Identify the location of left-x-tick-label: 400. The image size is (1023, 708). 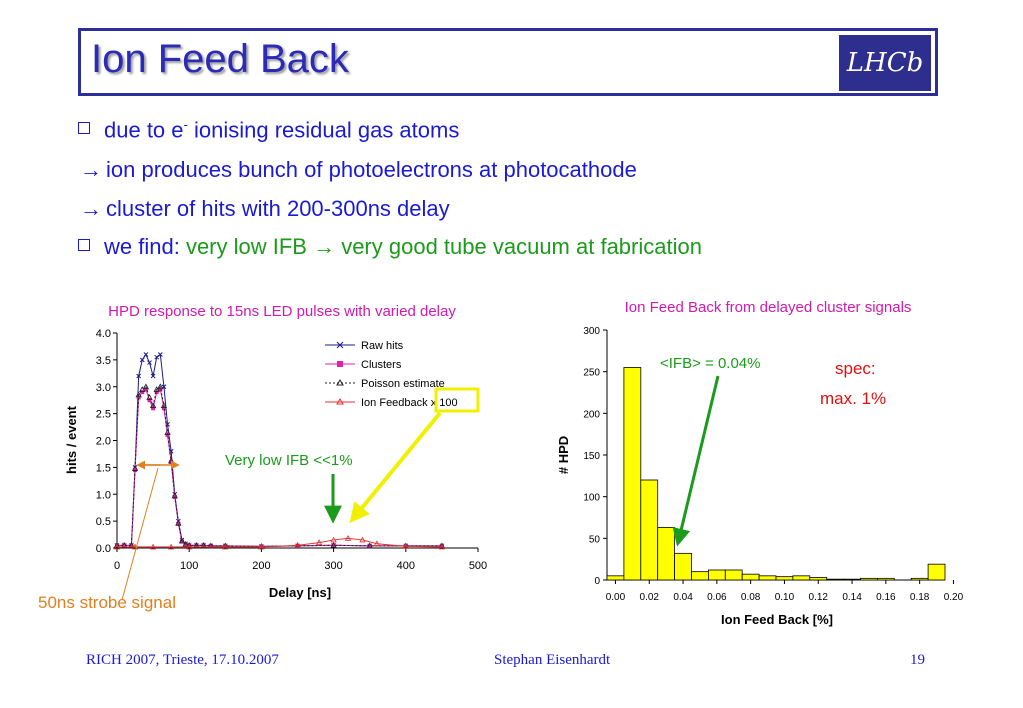
(406, 566).